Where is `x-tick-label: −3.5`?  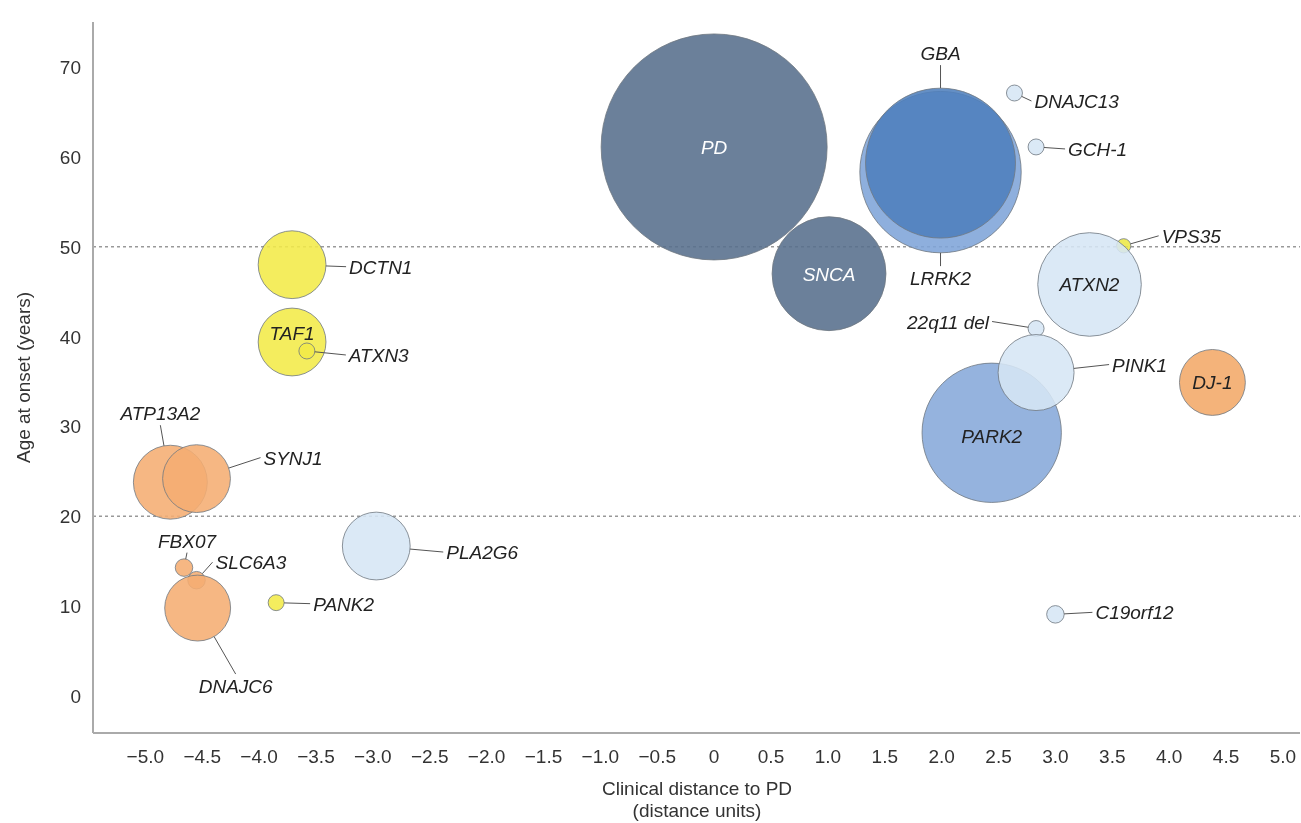 x-tick-label: −3.5 is located at coordinates (316, 756).